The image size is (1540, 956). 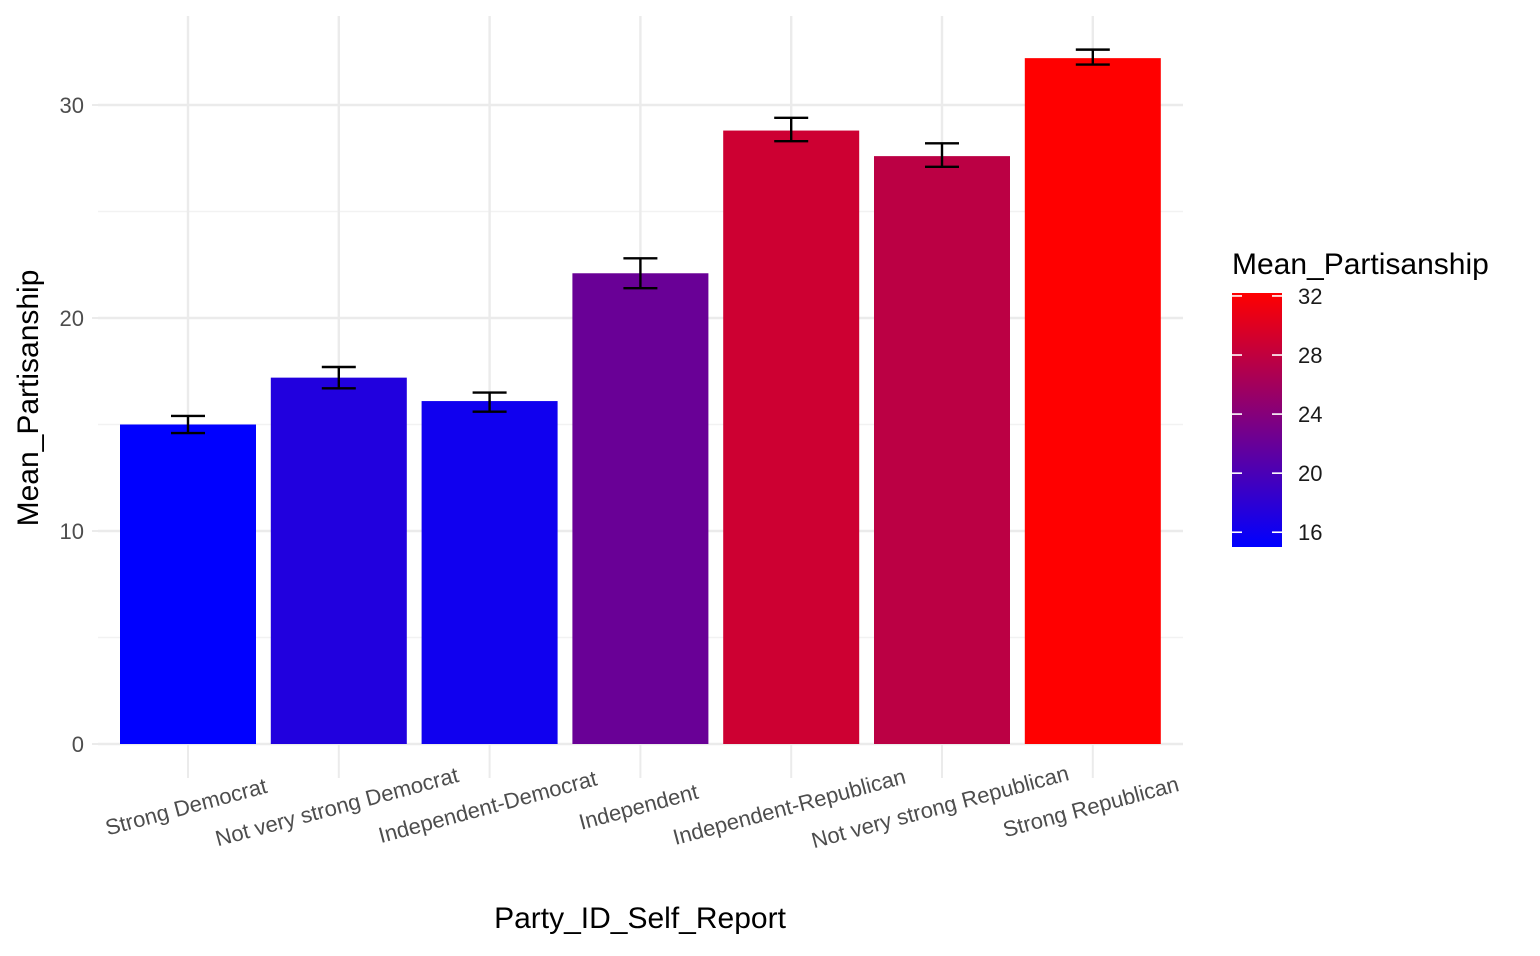 What do you see at coordinates (72, 425) in the screenshot?
I see `y-tick-labels: 0 10 20 30` at bounding box center [72, 425].